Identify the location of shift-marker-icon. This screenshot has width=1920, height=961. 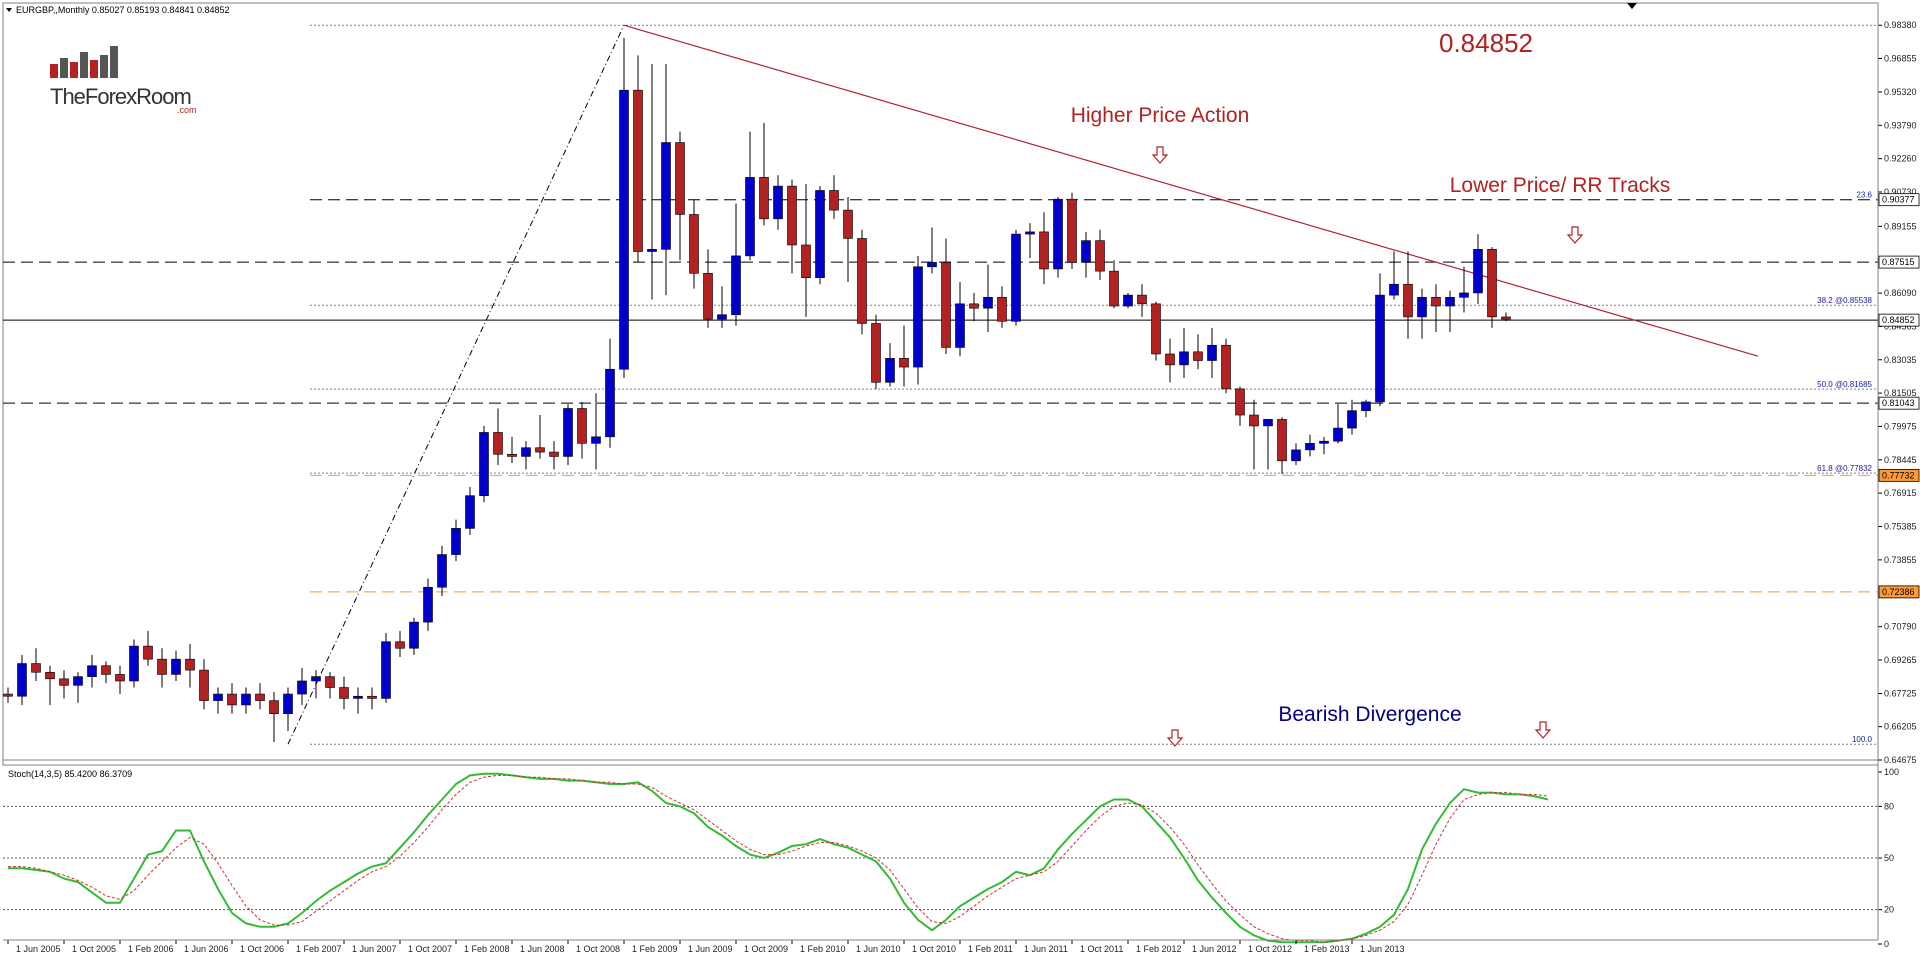
(1632, 6).